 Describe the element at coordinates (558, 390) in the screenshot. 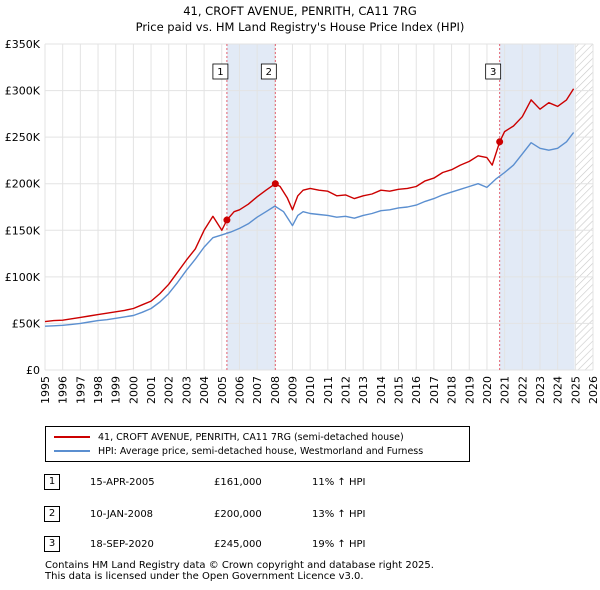

I see `x-tick-label: 2024` at that location.